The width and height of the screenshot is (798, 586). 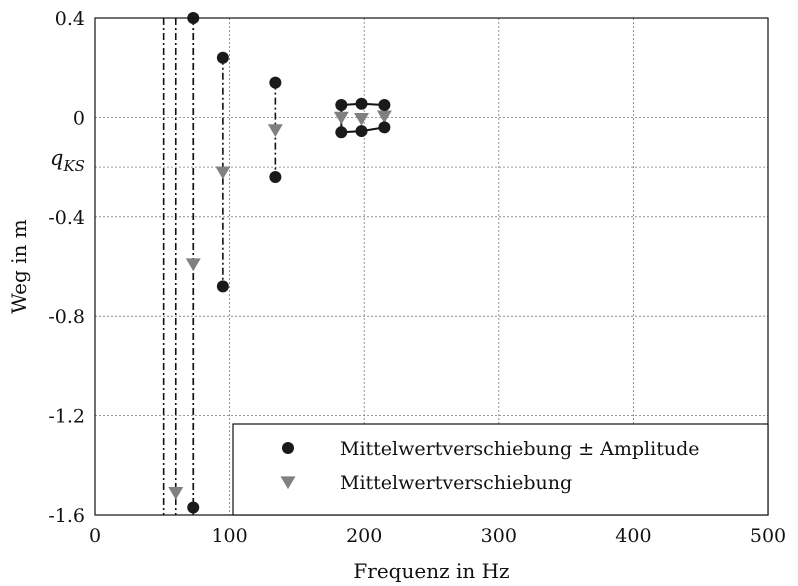 I want to click on x-tick-label: 500, so click(x=768, y=536).